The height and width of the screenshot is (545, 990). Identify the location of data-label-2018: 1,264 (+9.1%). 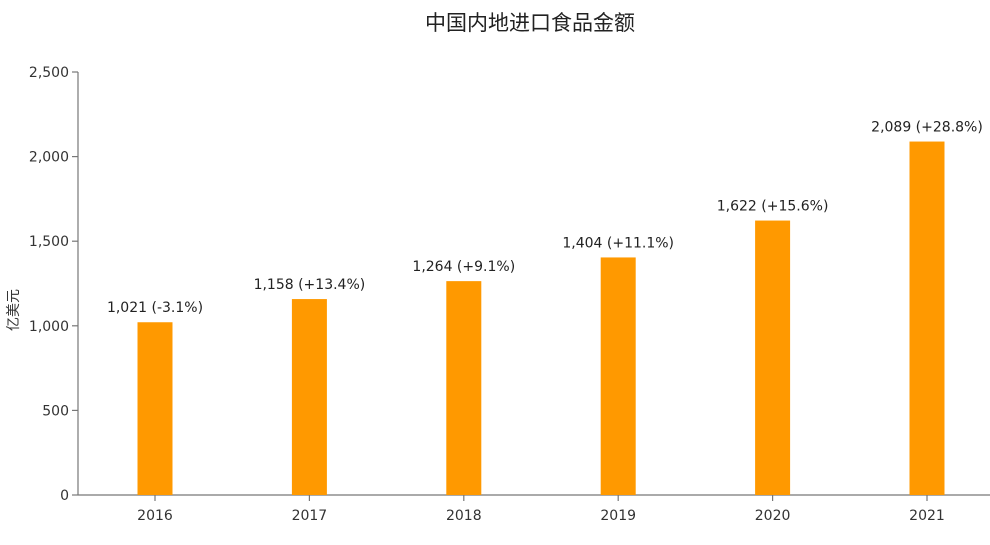
(463, 267).